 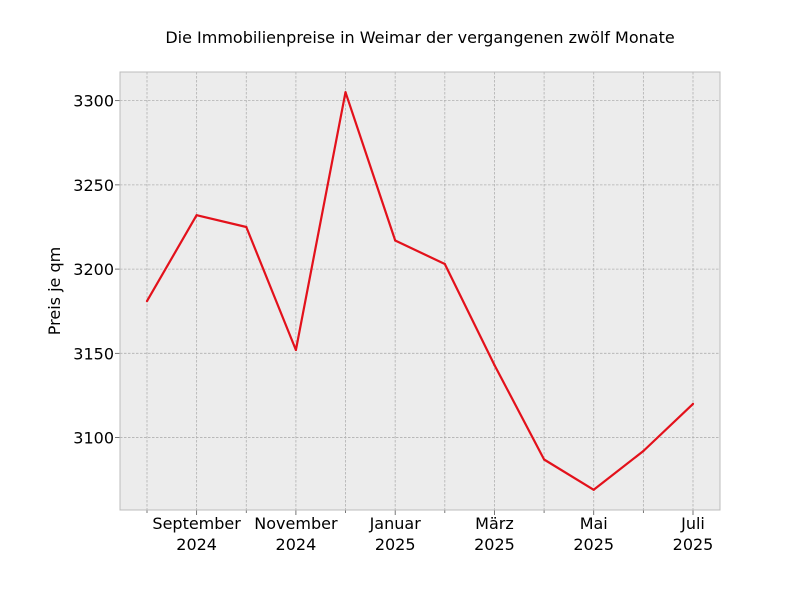 What do you see at coordinates (296, 523) in the screenshot?
I see `x-tick-label: November` at bounding box center [296, 523].